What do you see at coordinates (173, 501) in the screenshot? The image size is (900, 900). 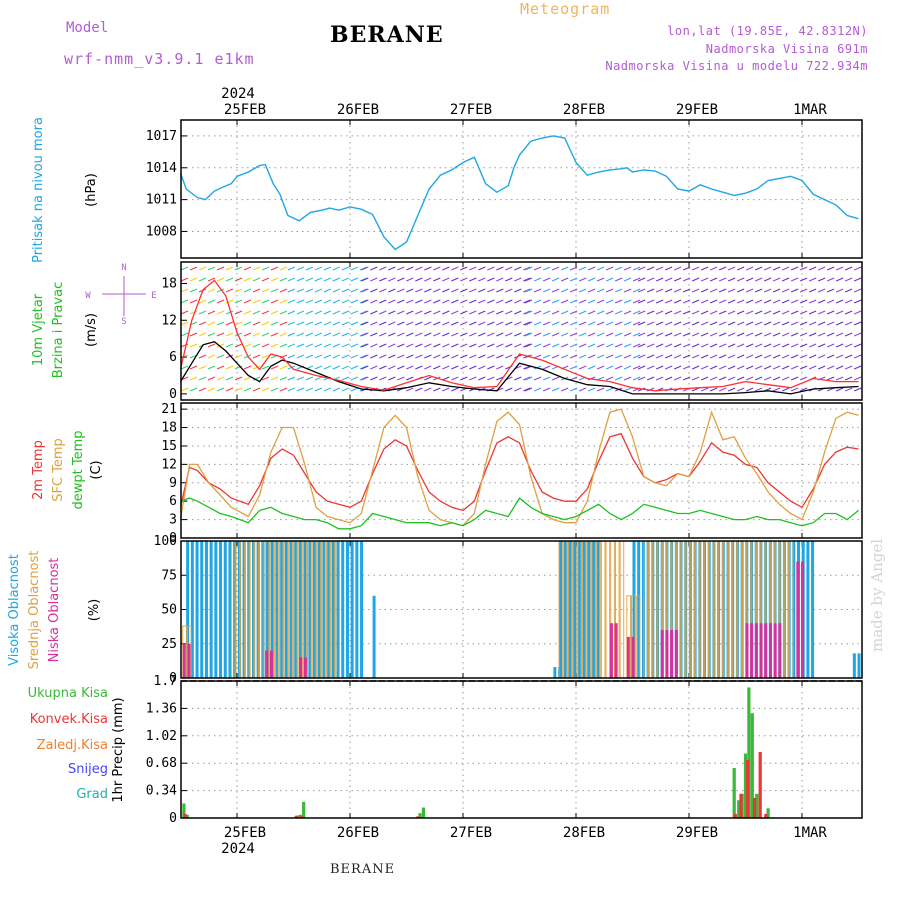 I see `temperature-ytick-label: 6` at bounding box center [173, 501].